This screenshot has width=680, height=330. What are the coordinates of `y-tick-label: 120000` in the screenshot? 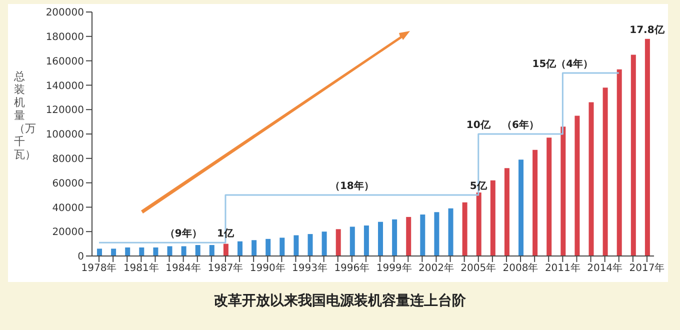 It's located at (65, 110).